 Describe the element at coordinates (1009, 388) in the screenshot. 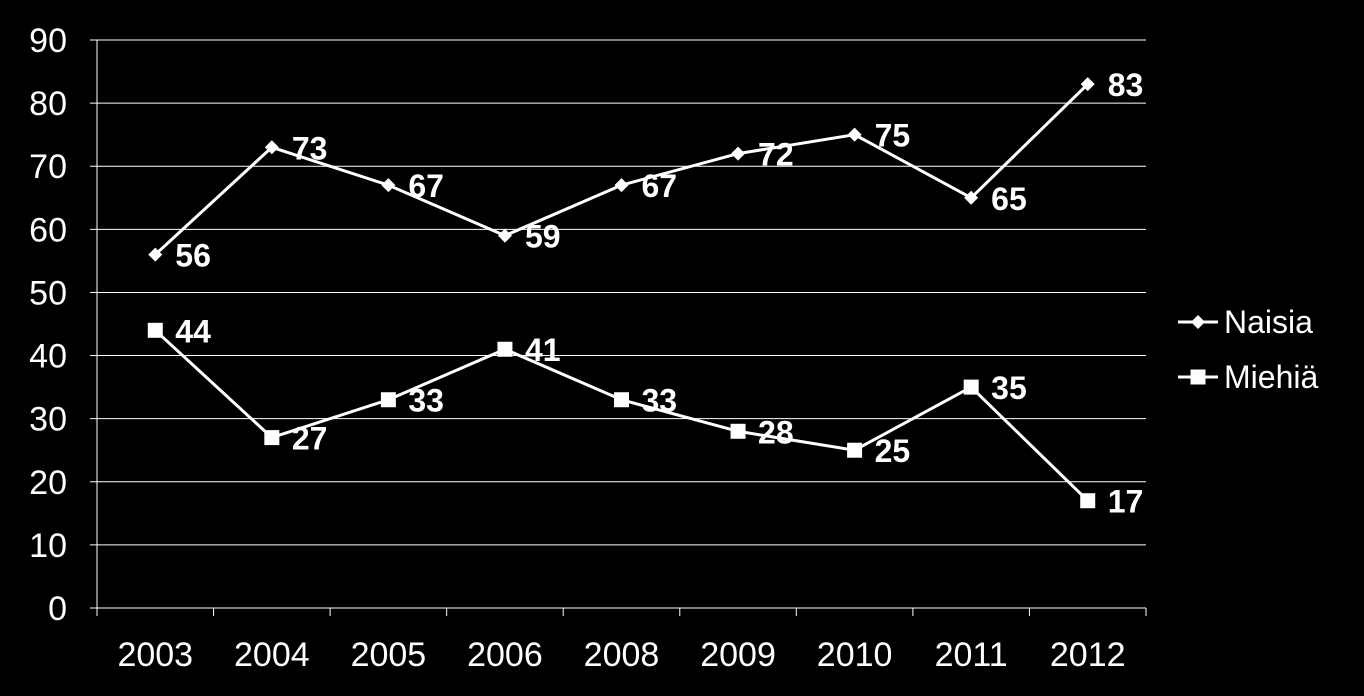

I see `data-label: 35` at that location.